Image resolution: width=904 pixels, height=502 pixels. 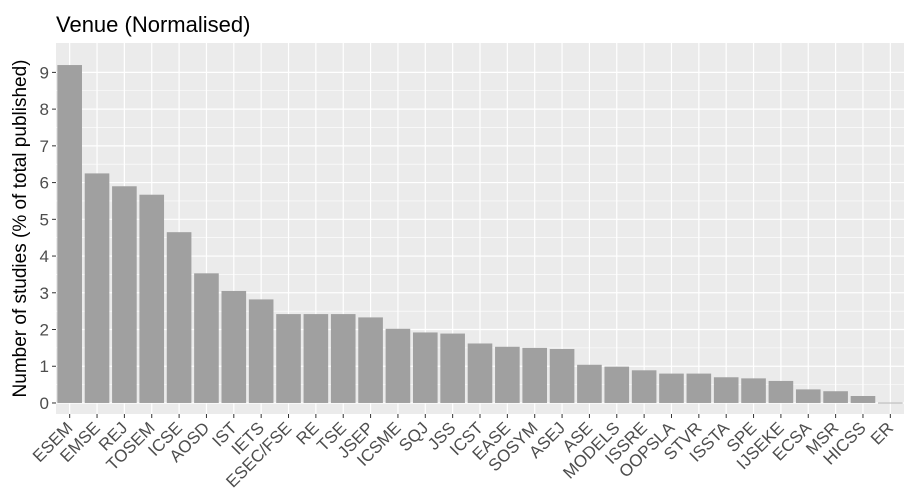 What do you see at coordinates (44, 183) in the screenshot?
I see `y-tick-label: 6` at bounding box center [44, 183].